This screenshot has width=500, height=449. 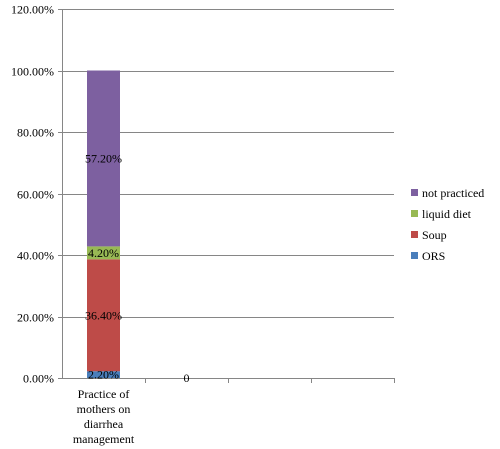 What do you see at coordinates (137, 268) in the screenshot?
I see `data-labels: 2.20% 36.40% 4.20% 57.20% 0` at bounding box center [137, 268].